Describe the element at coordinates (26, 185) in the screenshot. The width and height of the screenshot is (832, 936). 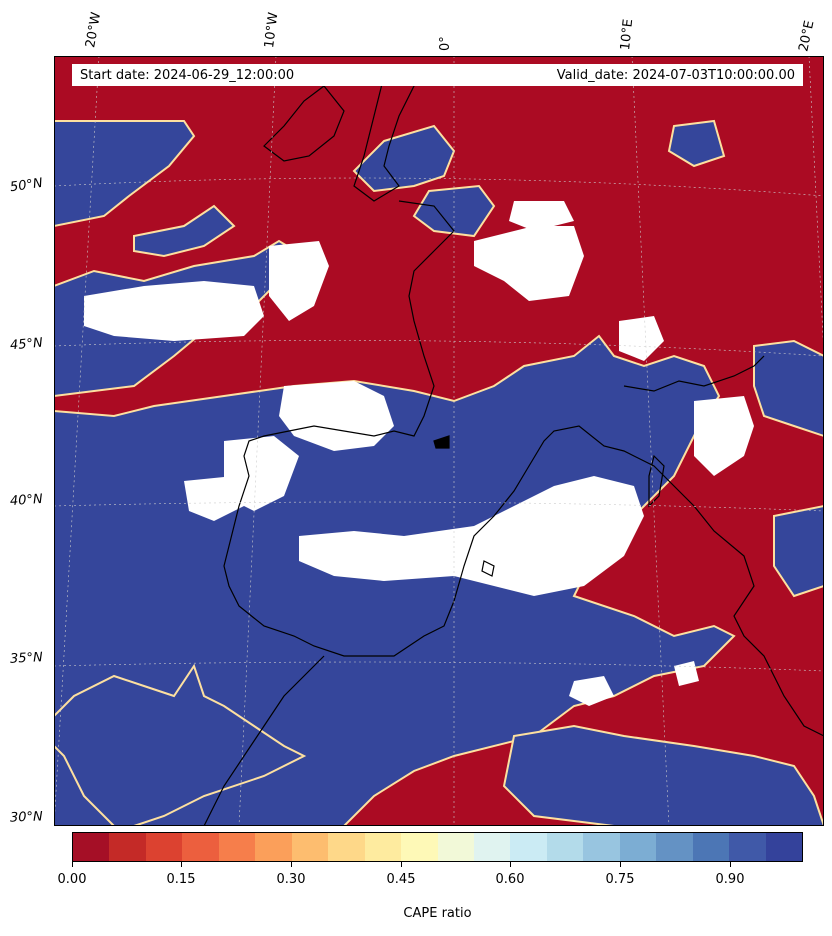
I see `lat-label-50n: 50°N` at that location.